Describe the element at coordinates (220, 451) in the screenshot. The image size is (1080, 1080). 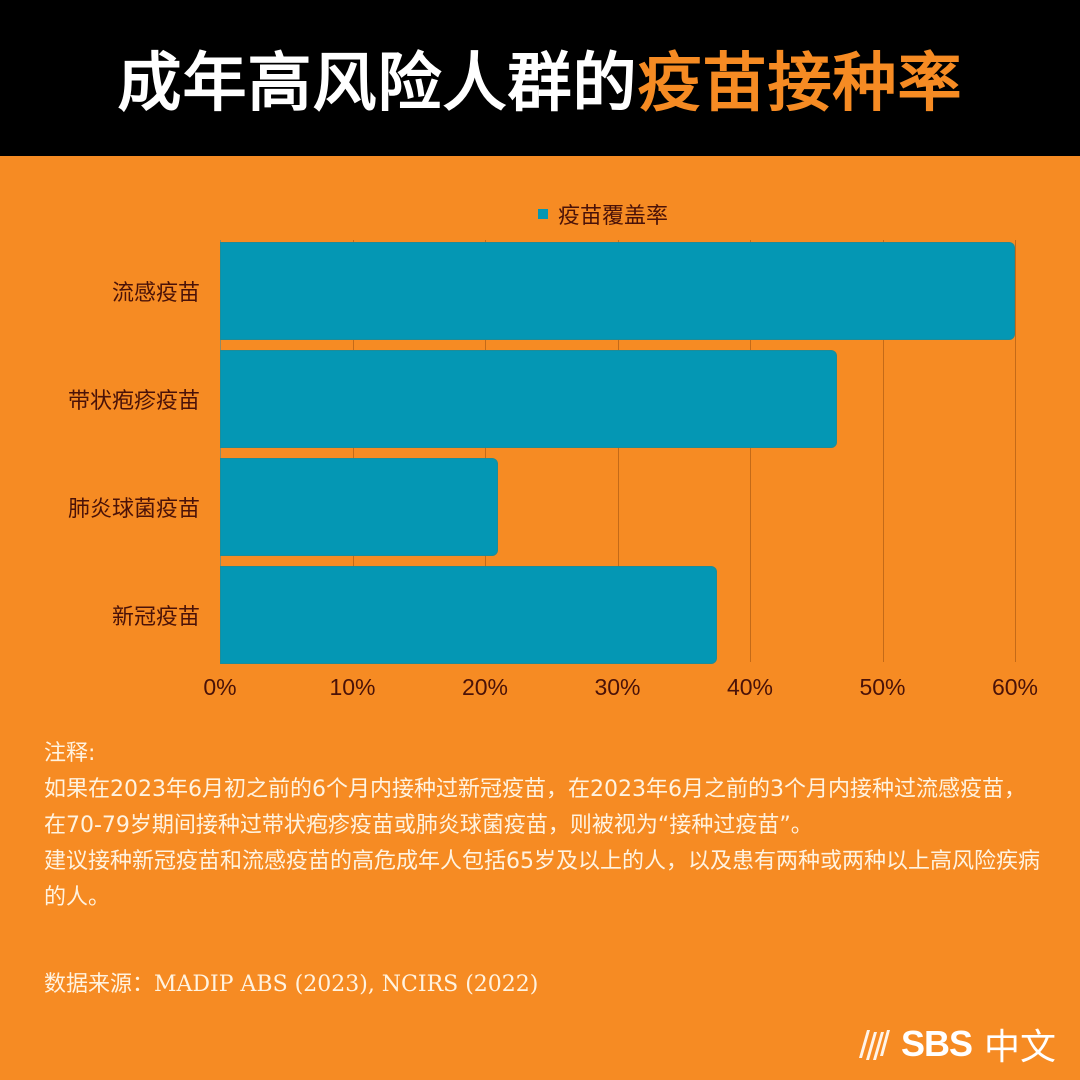
I see `y-axis-line` at that location.